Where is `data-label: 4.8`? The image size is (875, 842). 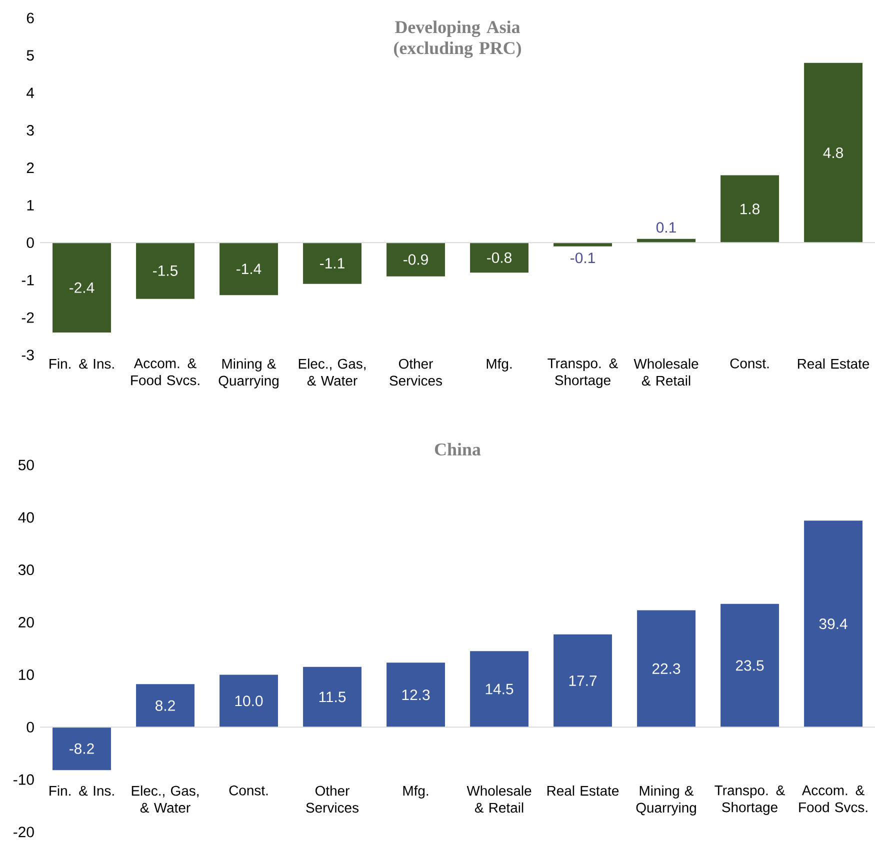 data-label: 4.8 is located at coordinates (833, 152).